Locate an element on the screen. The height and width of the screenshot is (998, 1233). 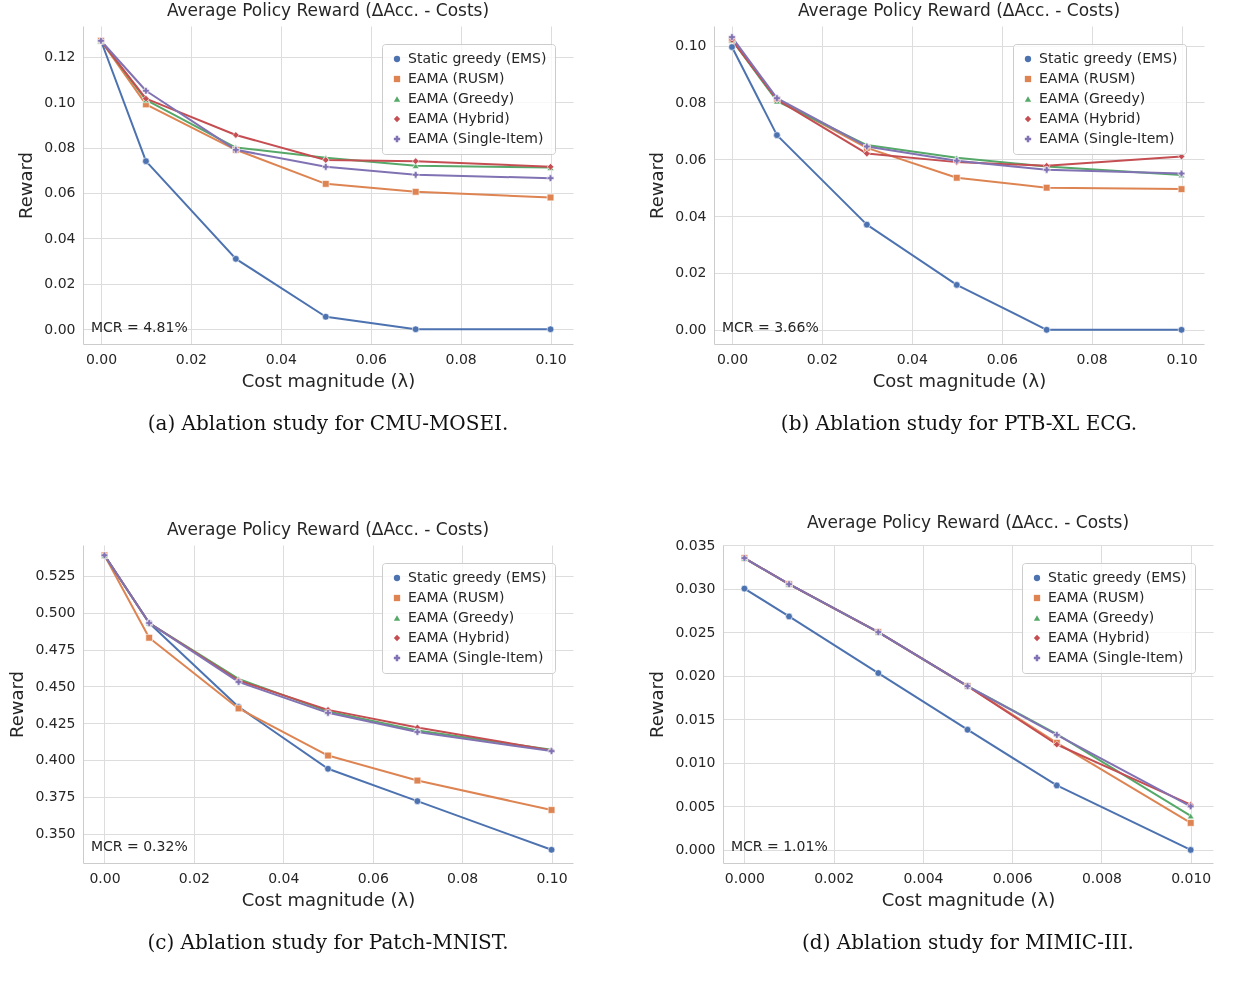
y-tick-label: 0.015 is located at coordinates (695, 718).